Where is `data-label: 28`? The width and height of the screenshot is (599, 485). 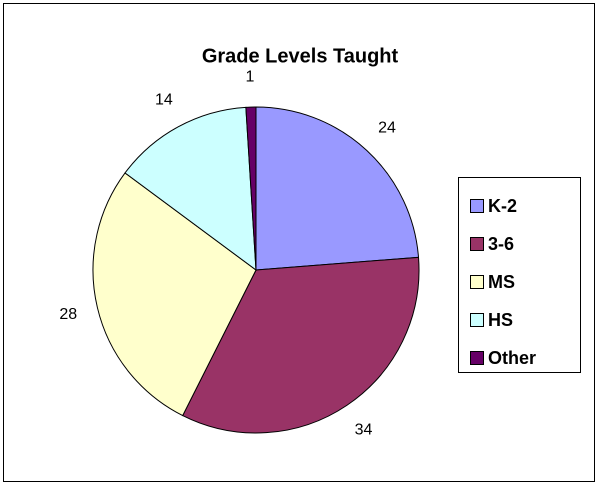
data-label: 28 is located at coordinates (68, 314).